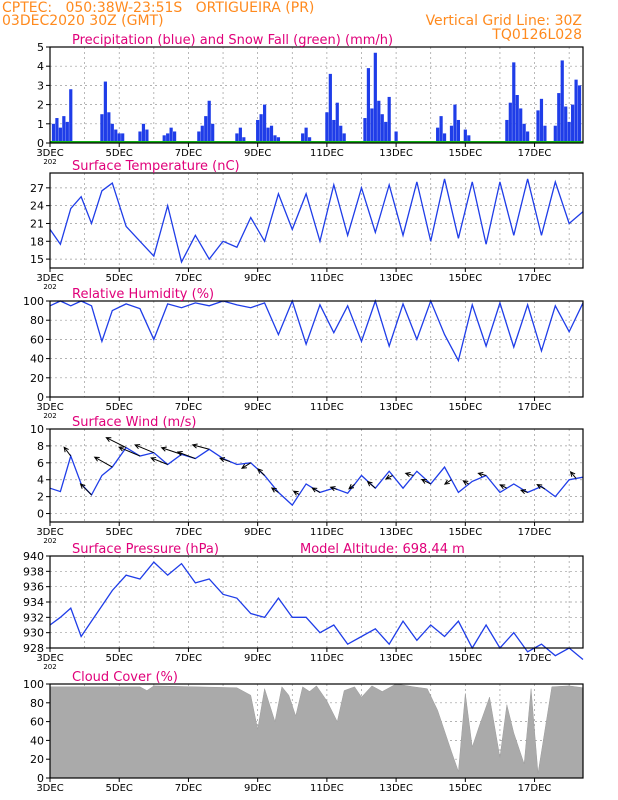  I want to click on pres-line, so click(316, 610).